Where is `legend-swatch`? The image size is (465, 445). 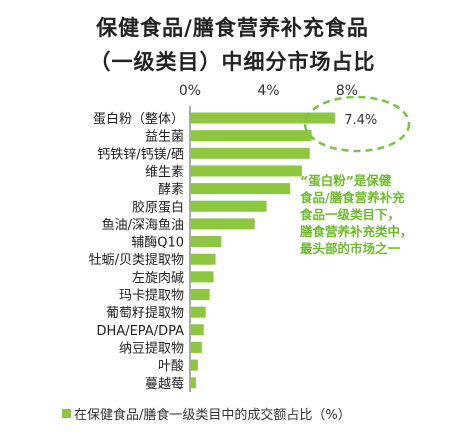
legend-swatch is located at coordinates (66, 413).